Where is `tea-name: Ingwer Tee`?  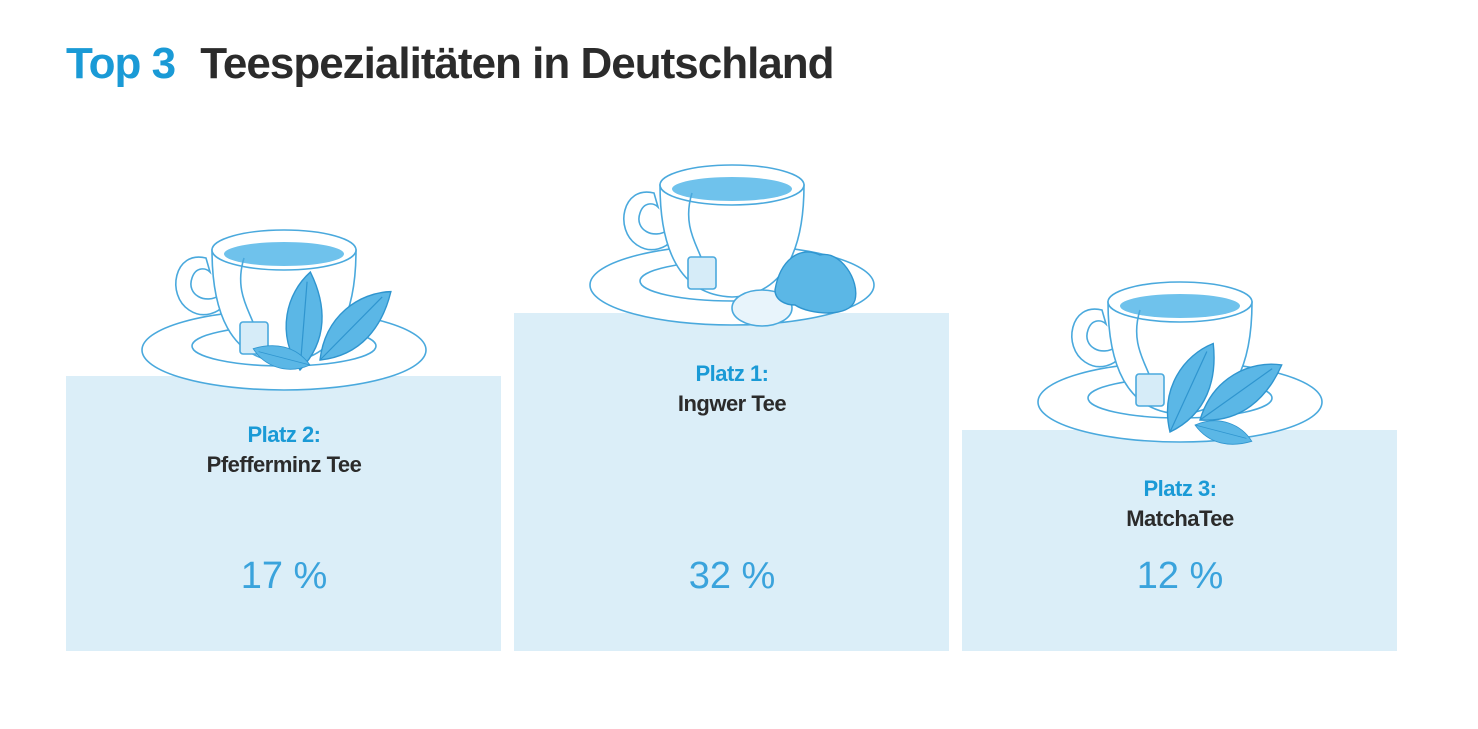
tea-name: Ingwer Tee is located at coordinates (732, 403).